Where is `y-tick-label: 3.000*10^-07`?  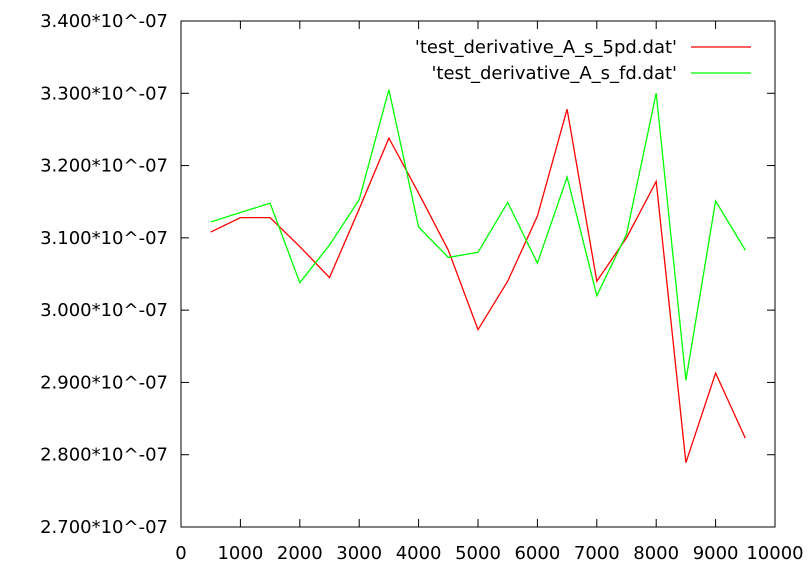
y-tick-label: 3.000*10^-07 is located at coordinates (104, 310).